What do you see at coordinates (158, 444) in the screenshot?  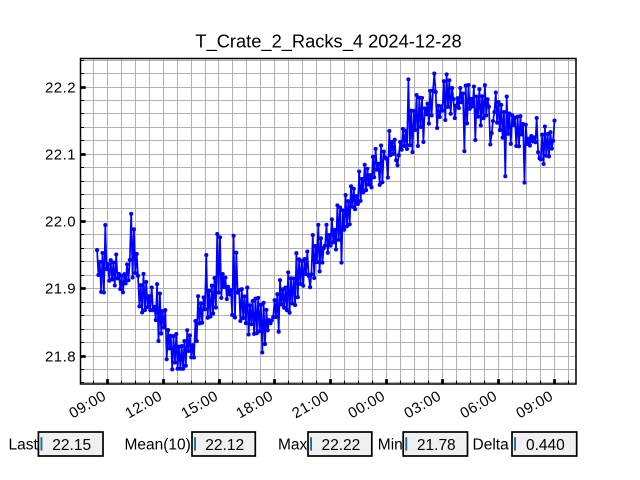 I see `svg-text: Mean(10)` at bounding box center [158, 444].